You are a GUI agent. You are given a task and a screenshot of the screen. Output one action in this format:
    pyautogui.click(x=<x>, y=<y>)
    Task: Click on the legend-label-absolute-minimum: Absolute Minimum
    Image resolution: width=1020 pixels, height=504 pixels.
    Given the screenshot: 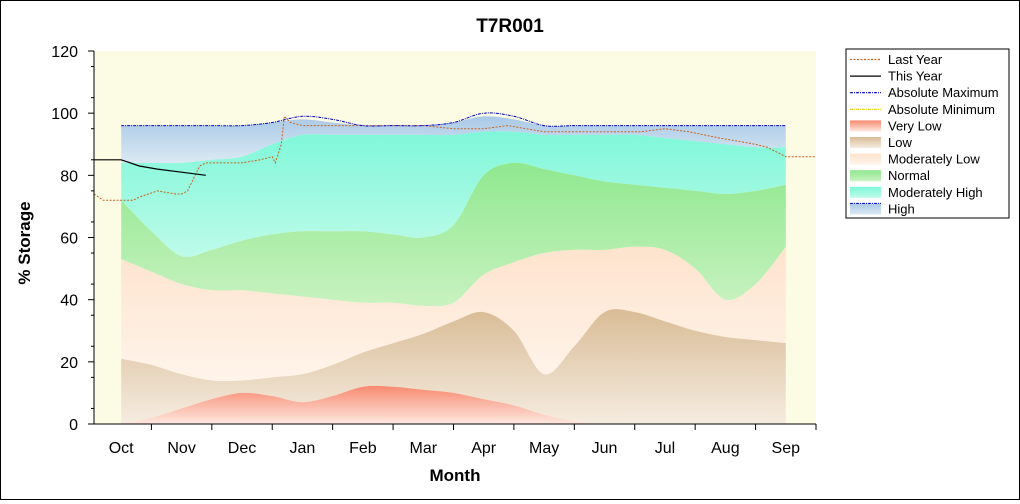 What is the action you would take?
    pyautogui.click(x=941, y=109)
    